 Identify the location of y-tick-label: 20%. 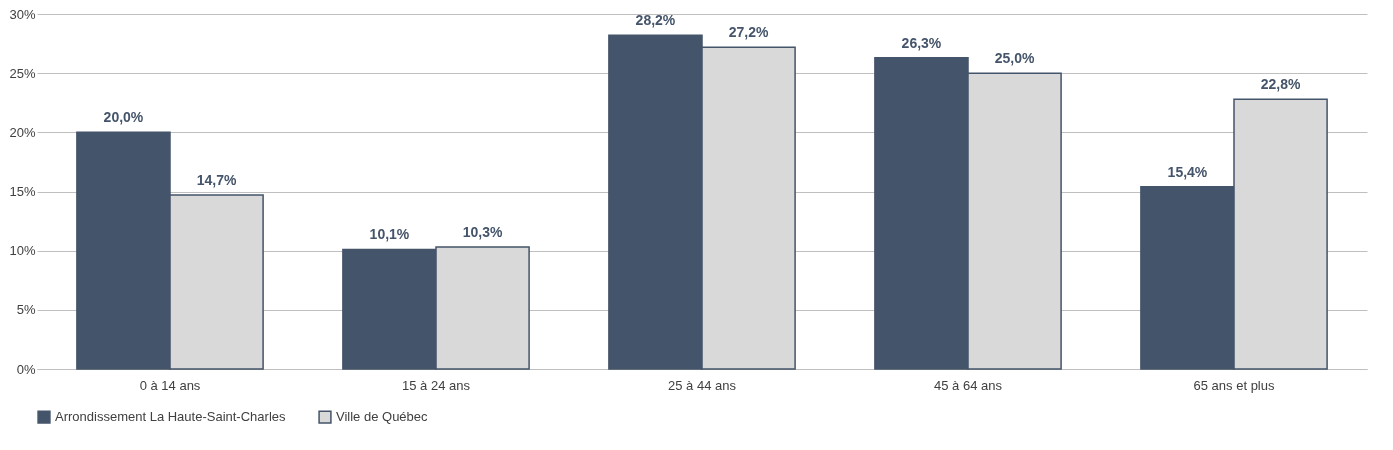
(22, 132).